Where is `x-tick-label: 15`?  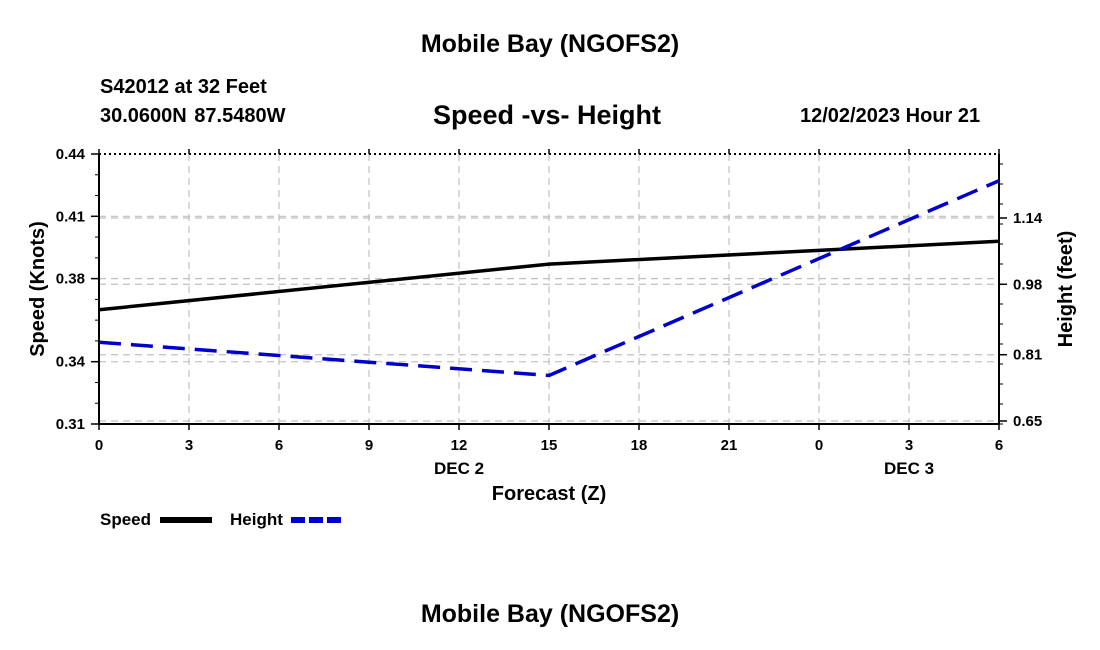
x-tick-label: 15 is located at coordinates (549, 445).